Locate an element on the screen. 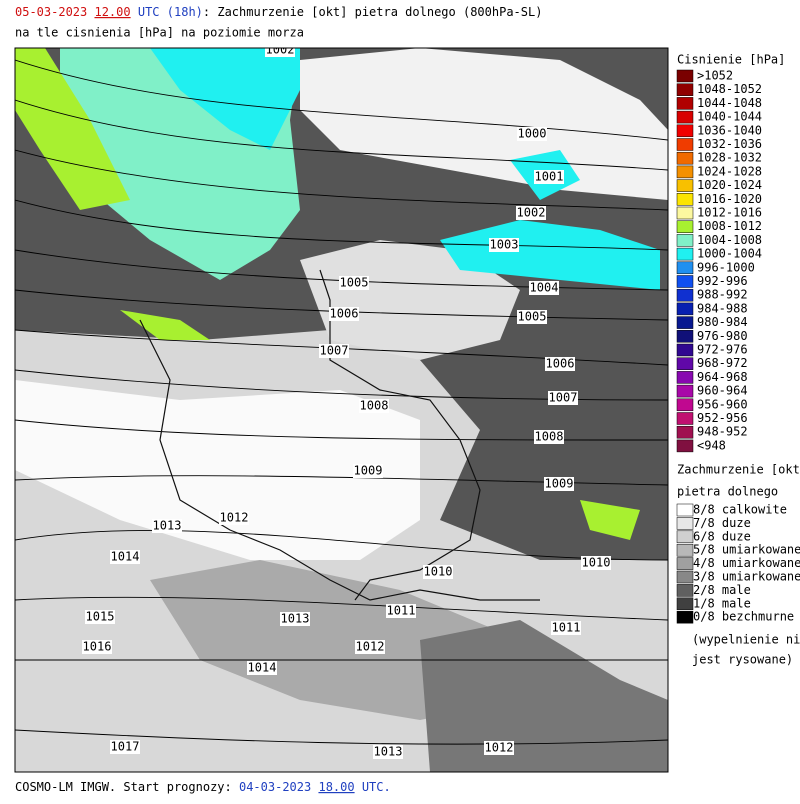 The width and height of the screenshot is (800, 804). legend-label: 976-980 is located at coordinates (722, 336).